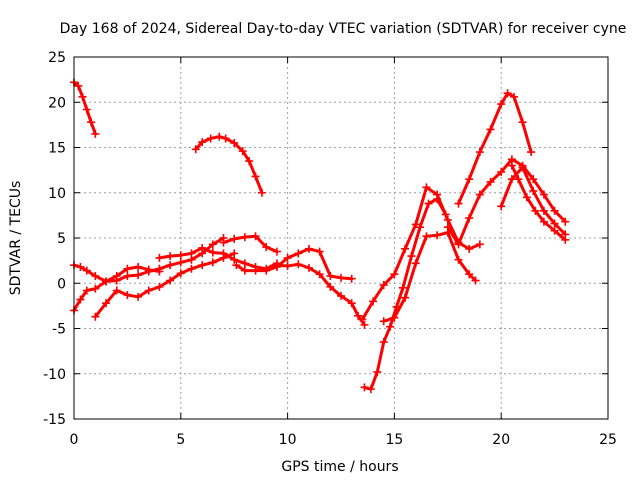 The image size is (640, 480). I want to click on x-axis-label: GPS time / hours, so click(339, 467).